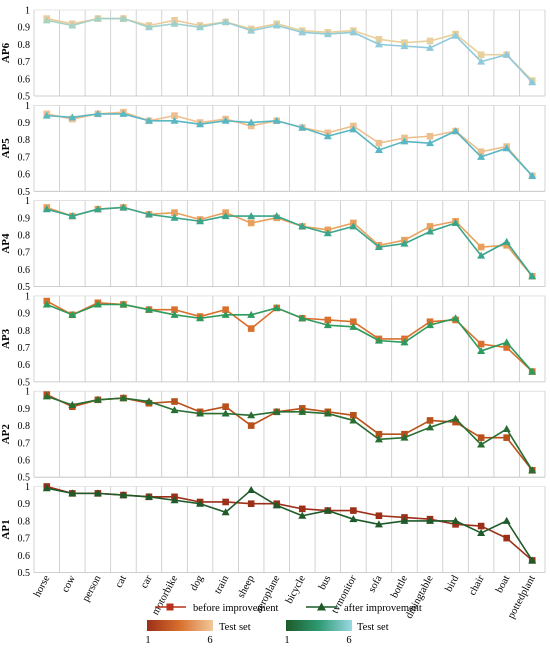 Image resolution: width=550 pixels, height=671 pixels. Describe the element at coordinates (273, 339) in the screenshot. I see `panel-ap3: 0.5 0.6 0.7 0.8 0.9 1 AP3` at that location.